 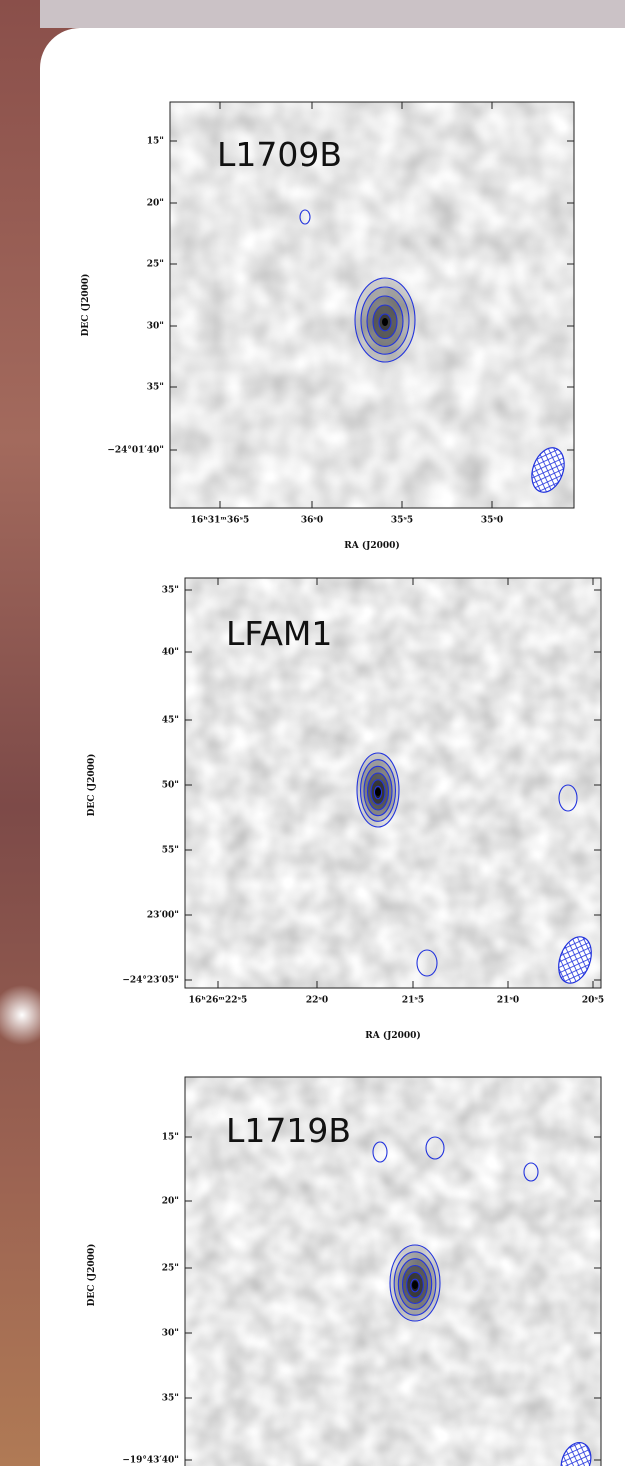 I want to click on x-tick-label: 35ˢ5, so click(x=402, y=521).